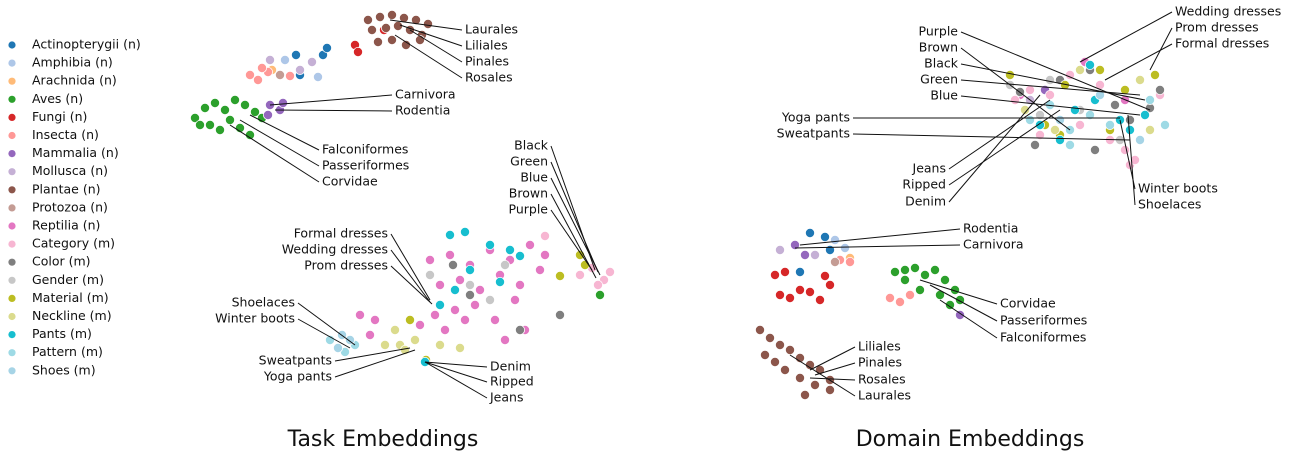  What do you see at coordinates (62, 333) in the screenshot?
I see `legend-label: Pants (m)` at bounding box center [62, 333].